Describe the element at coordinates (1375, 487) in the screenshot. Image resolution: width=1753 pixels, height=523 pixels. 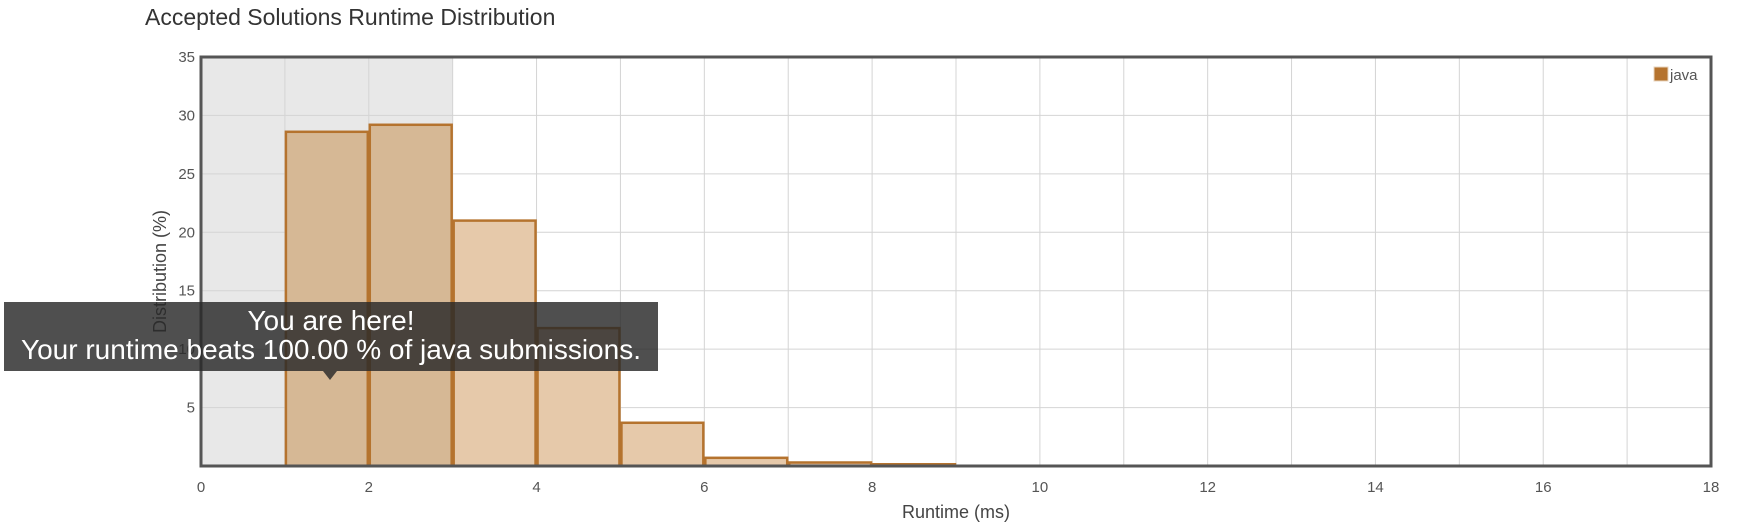
I see `x-tick-label: 14` at that location.